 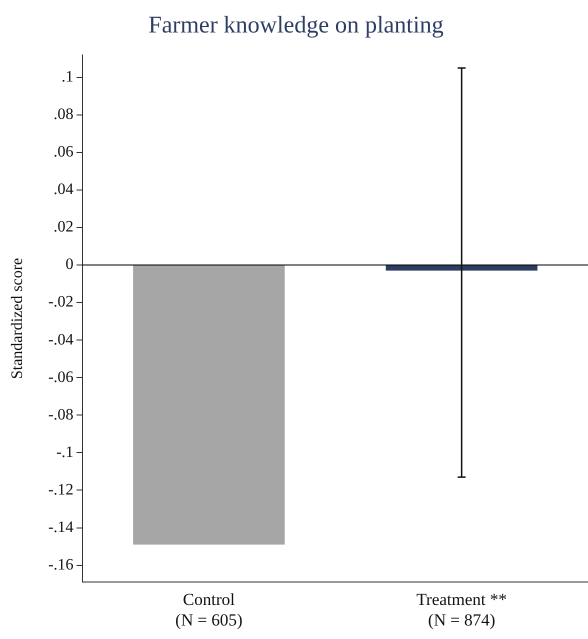 What do you see at coordinates (61, 377) in the screenshot?
I see `y-tick-label: -.06` at bounding box center [61, 377].